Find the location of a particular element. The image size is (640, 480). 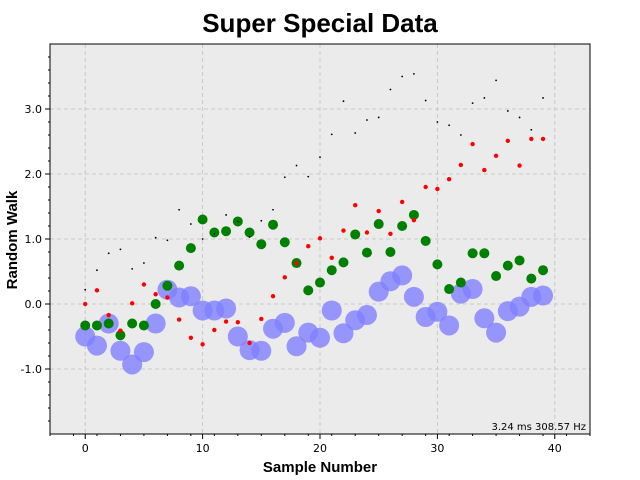

x-tick-label: 30 is located at coordinates (437, 448).